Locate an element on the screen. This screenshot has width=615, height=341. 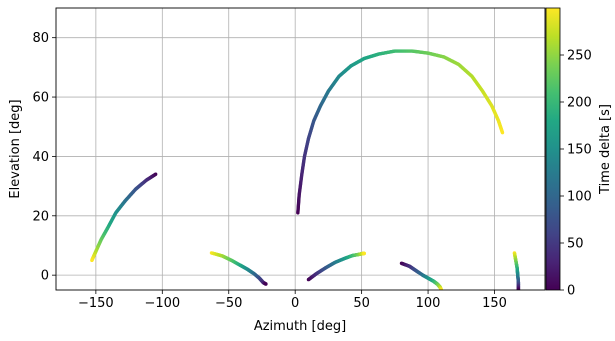
colorbar-tick-label: 200 is located at coordinates (579, 103).